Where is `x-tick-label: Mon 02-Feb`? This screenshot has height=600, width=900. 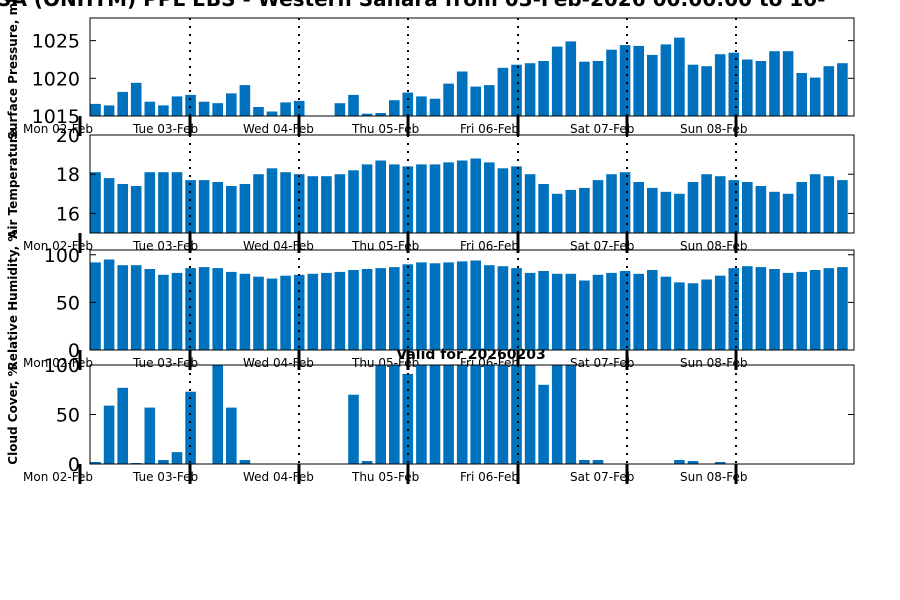 x-tick-label: Mon 02-Feb is located at coordinates (58, 129).